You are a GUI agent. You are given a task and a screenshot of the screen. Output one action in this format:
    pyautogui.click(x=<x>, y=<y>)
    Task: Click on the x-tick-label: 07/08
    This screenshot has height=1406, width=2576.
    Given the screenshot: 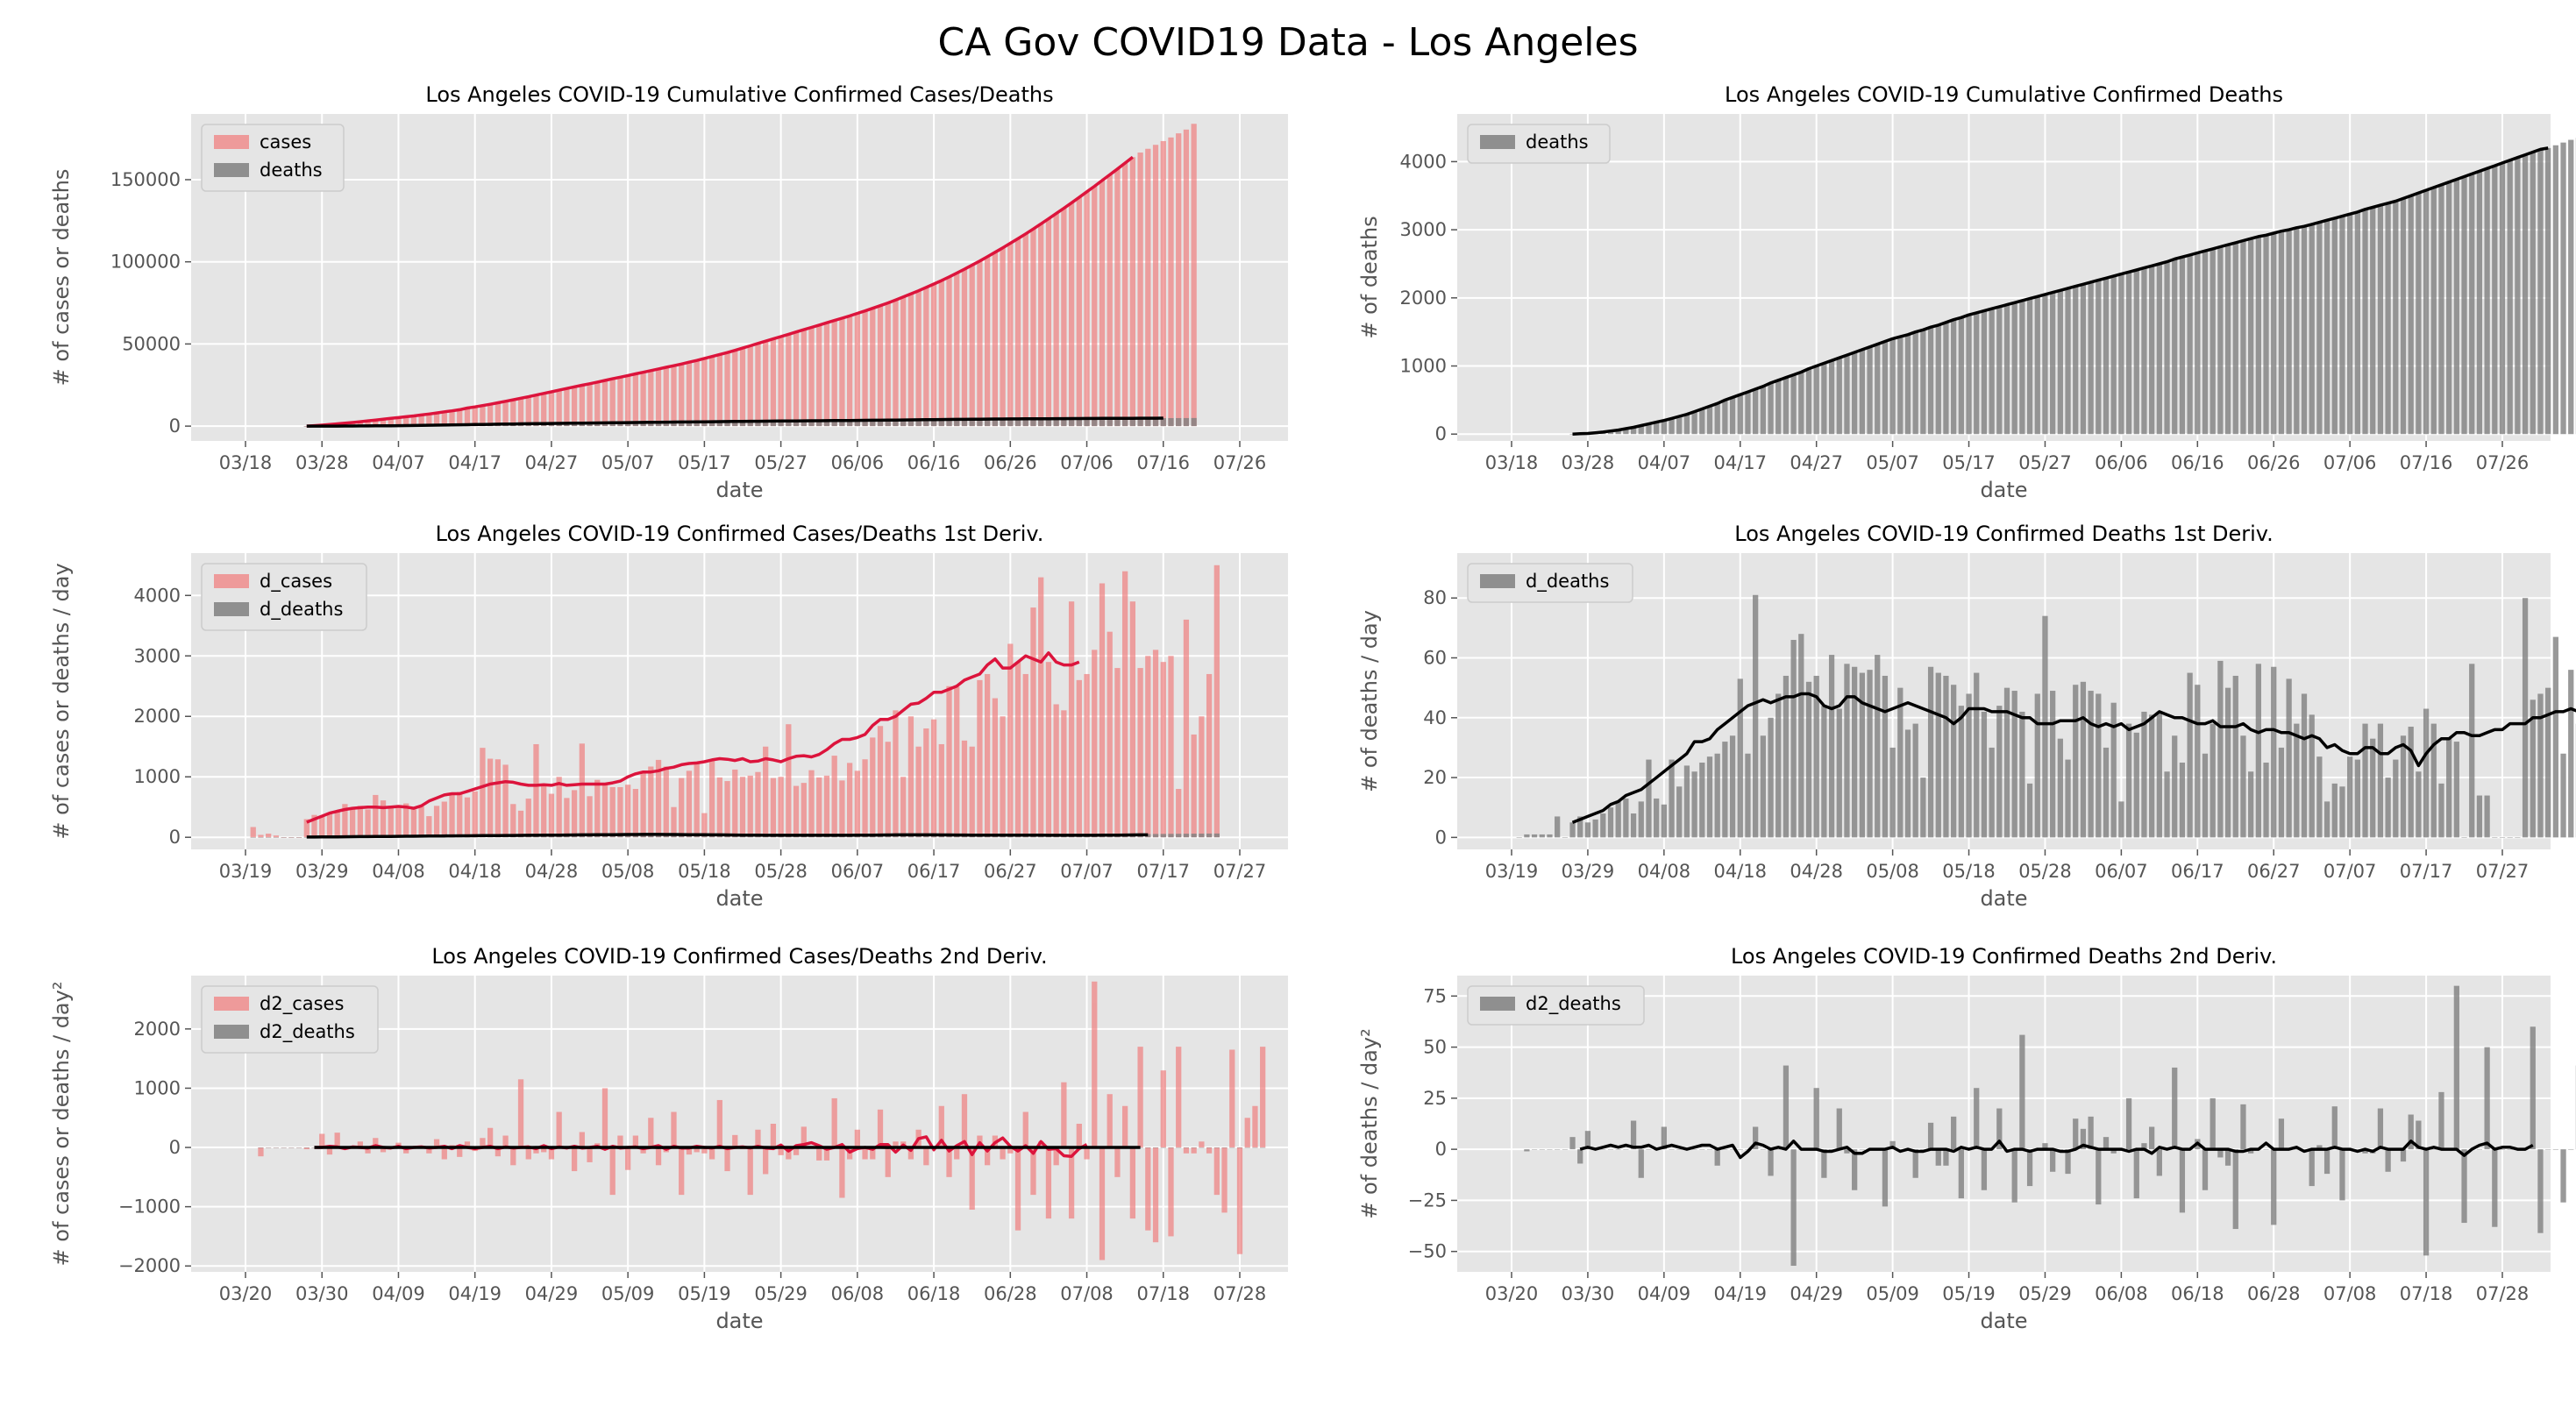 What is the action you would take?
    pyautogui.click(x=1087, y=1293)
    